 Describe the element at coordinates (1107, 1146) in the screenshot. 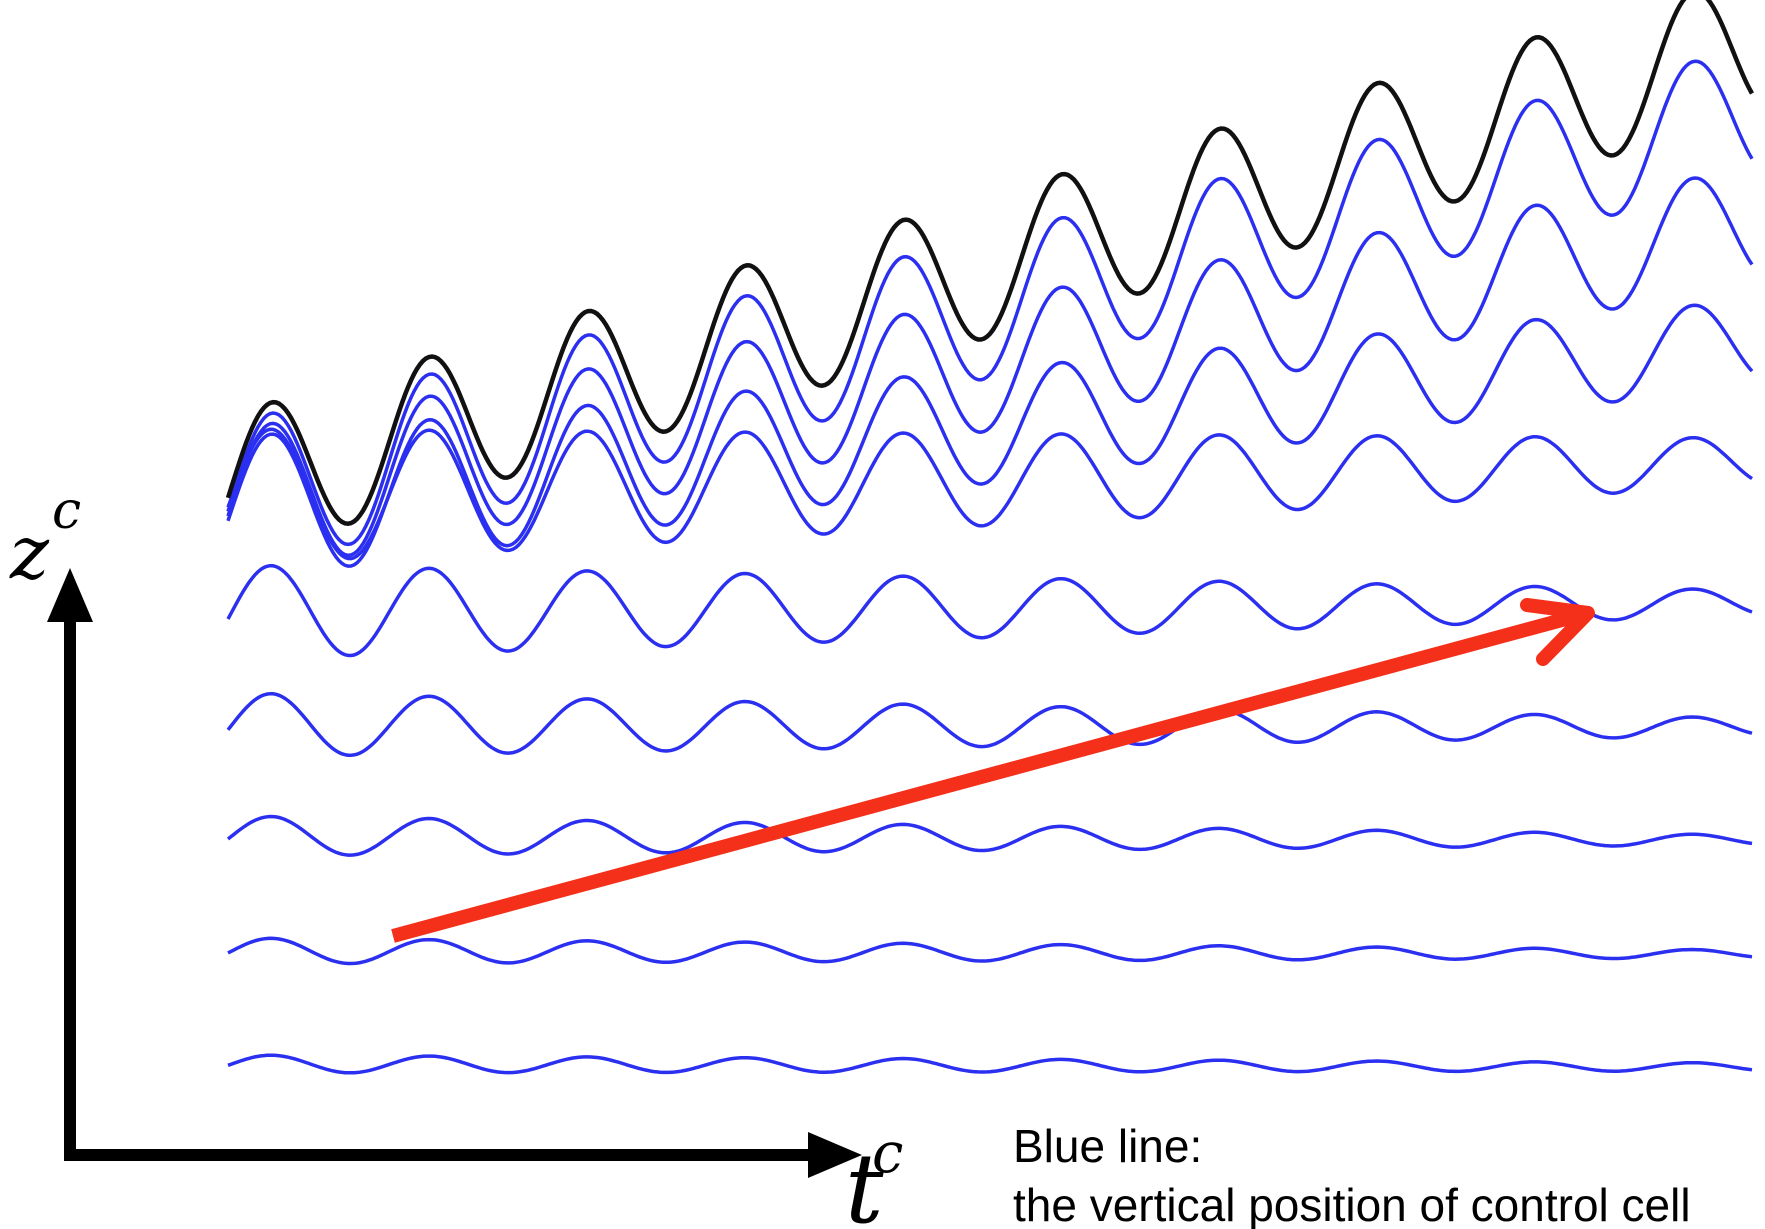

I see `caption-line-1: Blue line:` at that location.